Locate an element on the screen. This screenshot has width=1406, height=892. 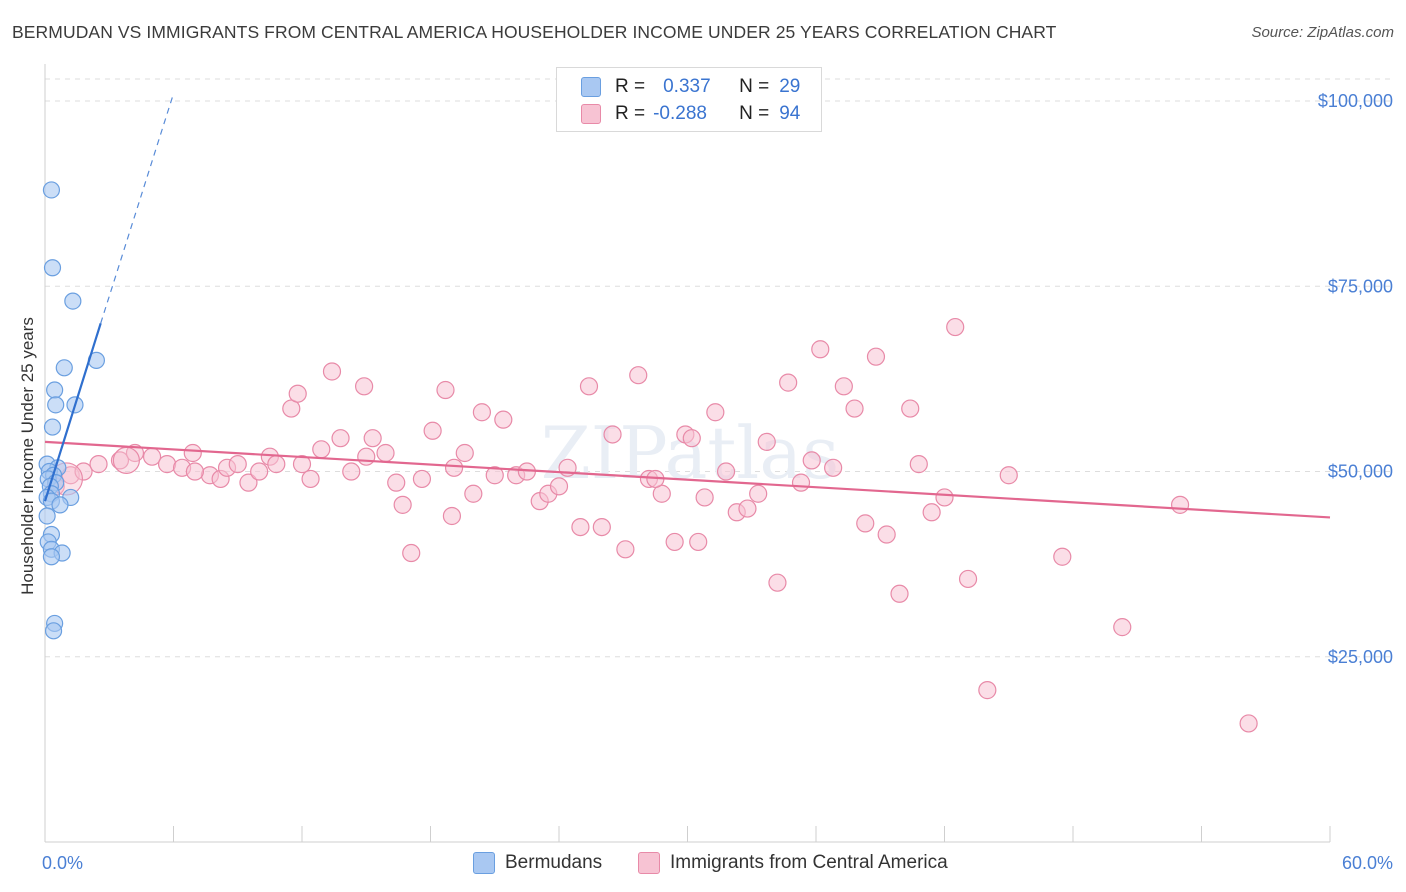
immigrants-trend-line is located at coordinates (687, 479).